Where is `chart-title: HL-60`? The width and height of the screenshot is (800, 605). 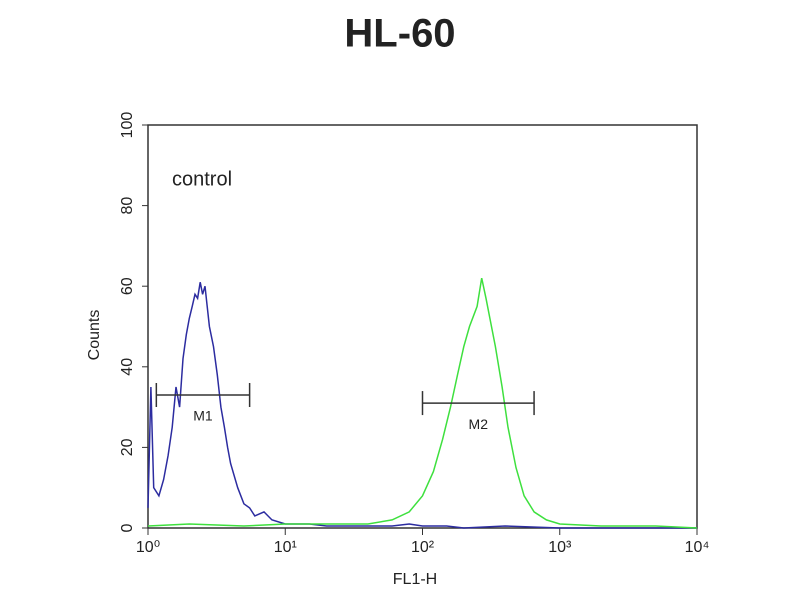 chart-title: HL-60 is located at coordinates (399, 34).